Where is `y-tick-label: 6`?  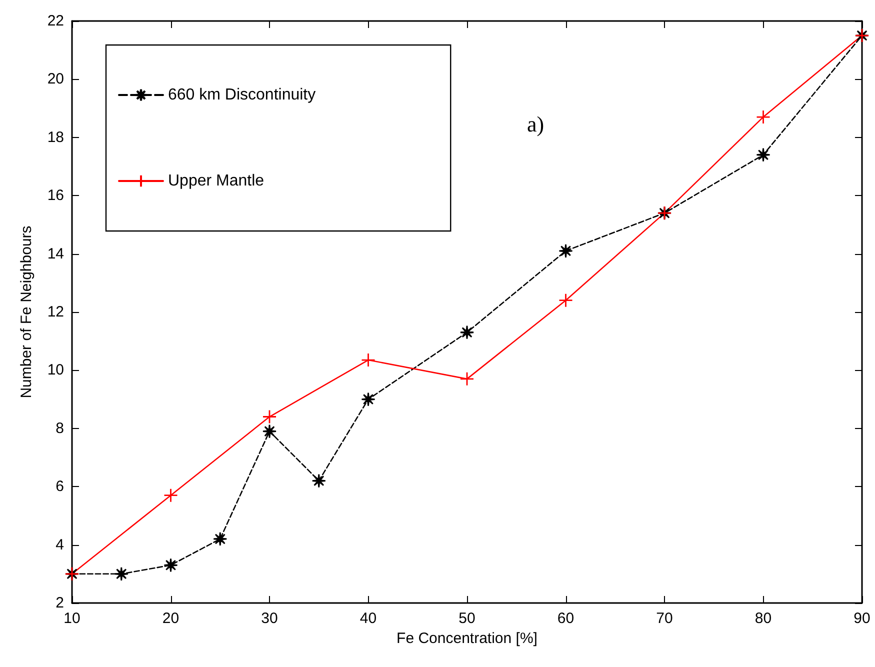
y-tick-label: 6 is located at coordinates (60, 487).